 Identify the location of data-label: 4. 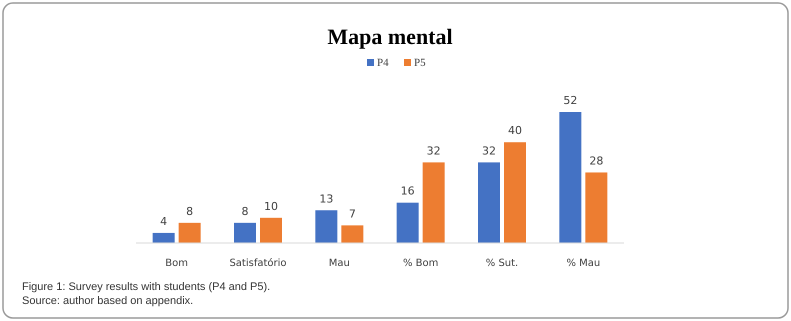
(164, 221).